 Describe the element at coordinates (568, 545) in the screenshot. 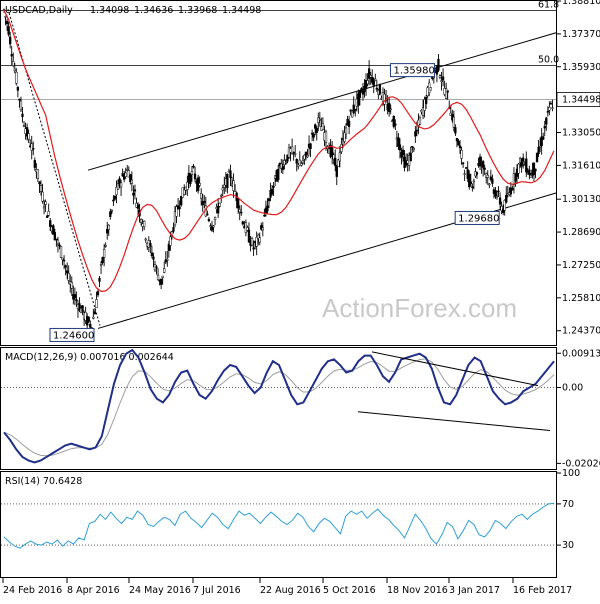

I see `rsi-y-tick-label: 30` at that location.